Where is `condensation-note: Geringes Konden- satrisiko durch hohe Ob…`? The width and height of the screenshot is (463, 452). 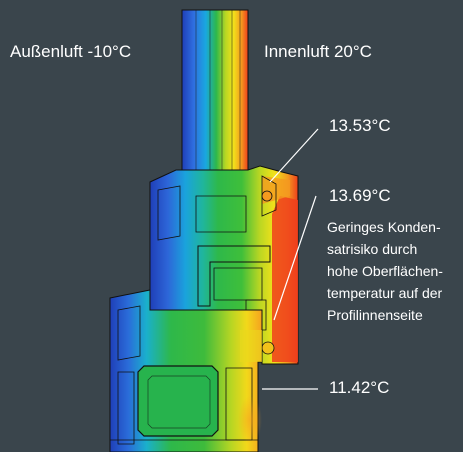
condensation-note: Geringes Konden- satrisiko durch hohe Ob… is located at coordinates (385, 271).